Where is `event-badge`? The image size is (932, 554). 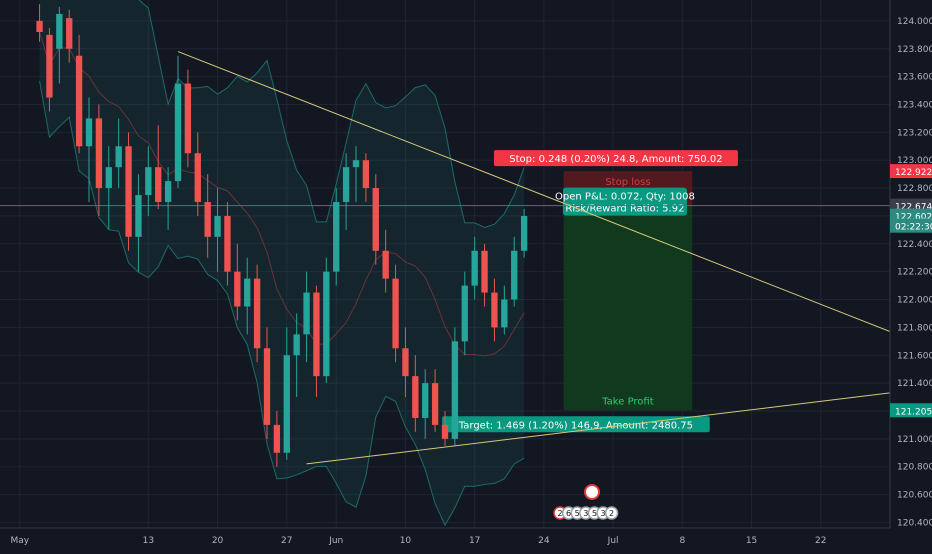 event-badge is located at coordinates (611, 513).